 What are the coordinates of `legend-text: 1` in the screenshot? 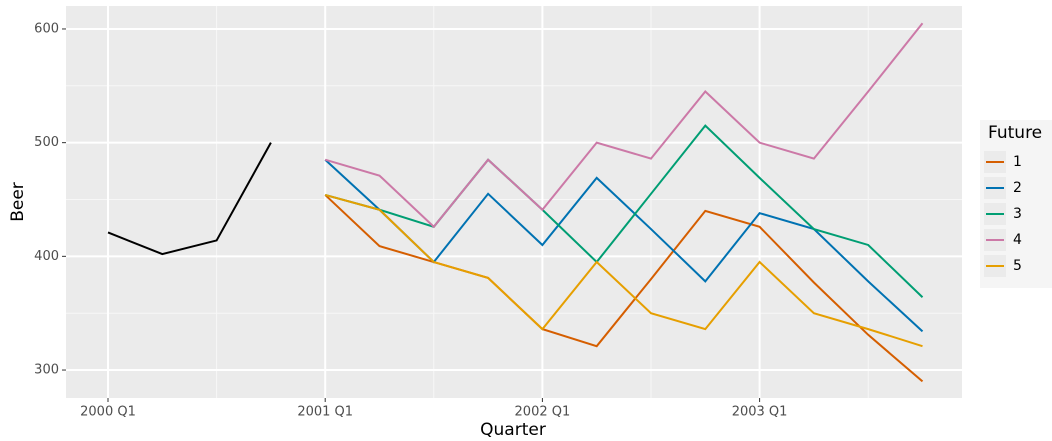 It's located at (1017, 162).